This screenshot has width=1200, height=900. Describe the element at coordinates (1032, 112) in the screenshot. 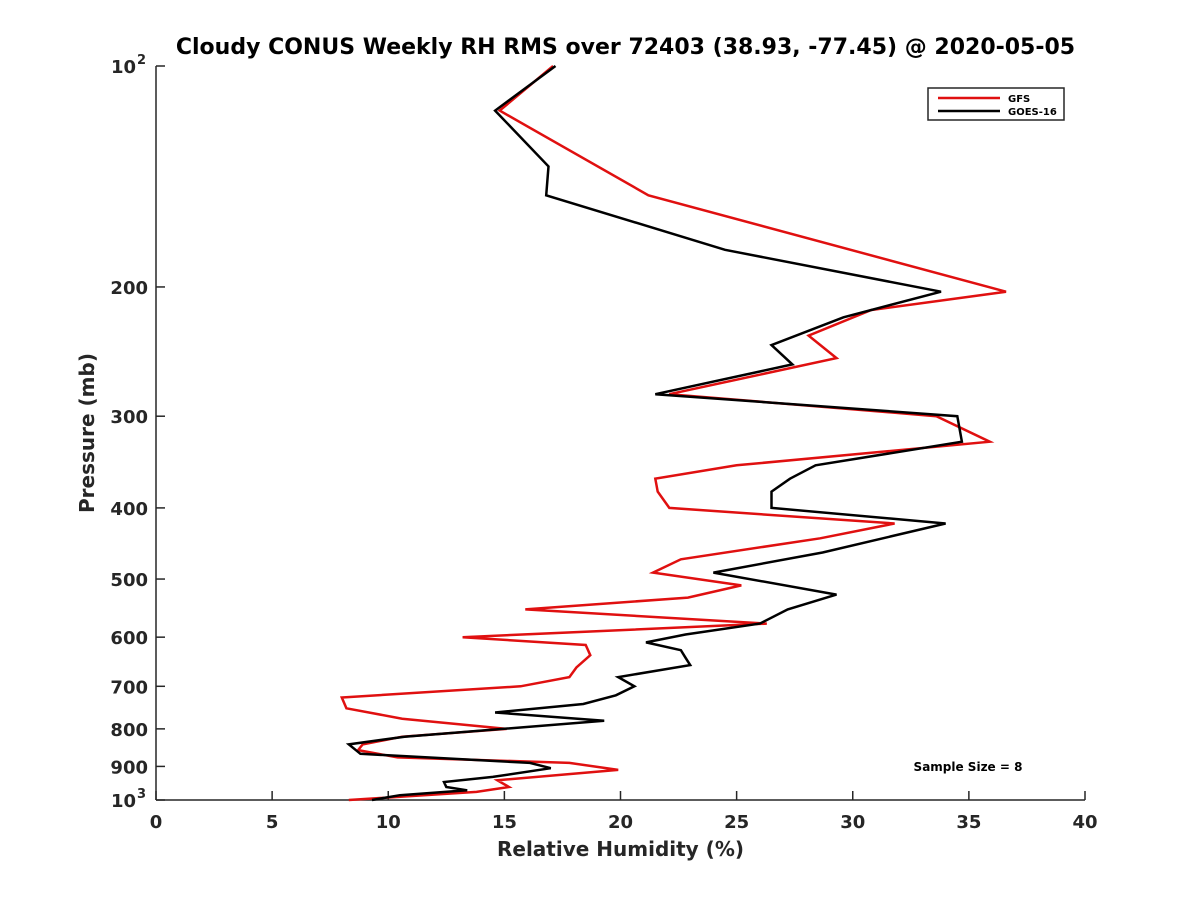

I see `legend-entry: GOES-16` at that location.